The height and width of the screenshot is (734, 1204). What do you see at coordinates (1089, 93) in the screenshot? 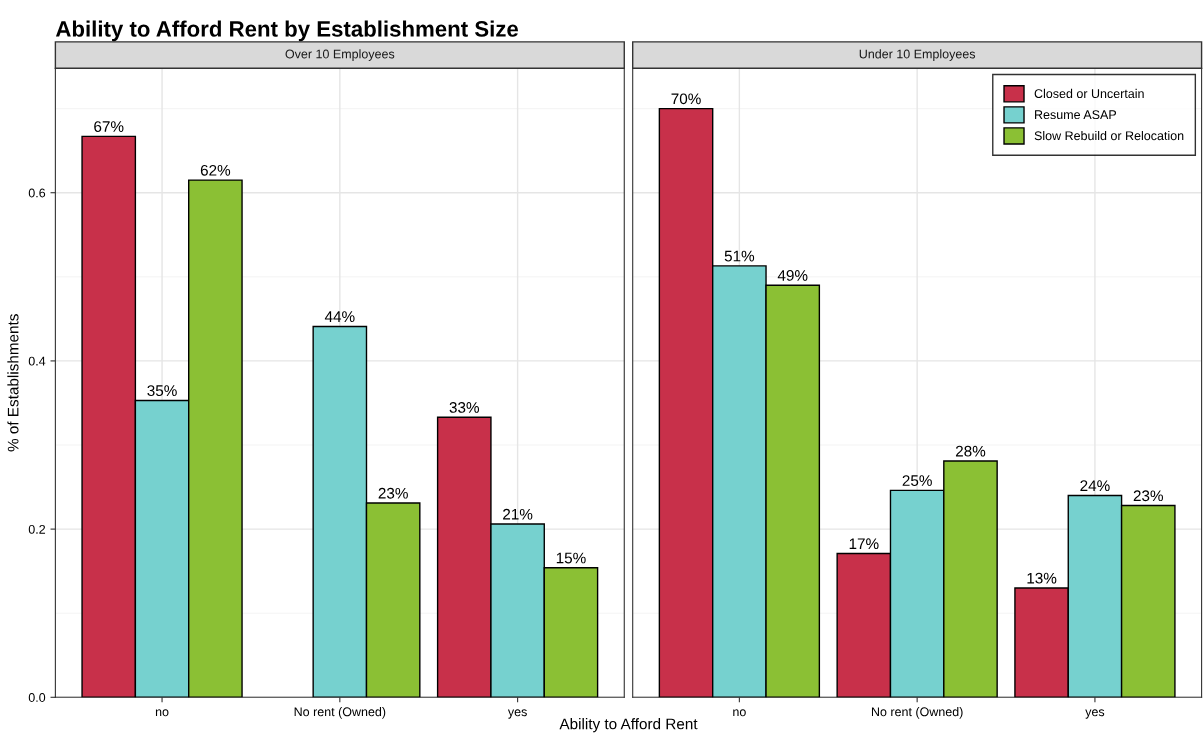
I see `legend-label: Closed or Uncertain` at bounding box center [1089, 93].